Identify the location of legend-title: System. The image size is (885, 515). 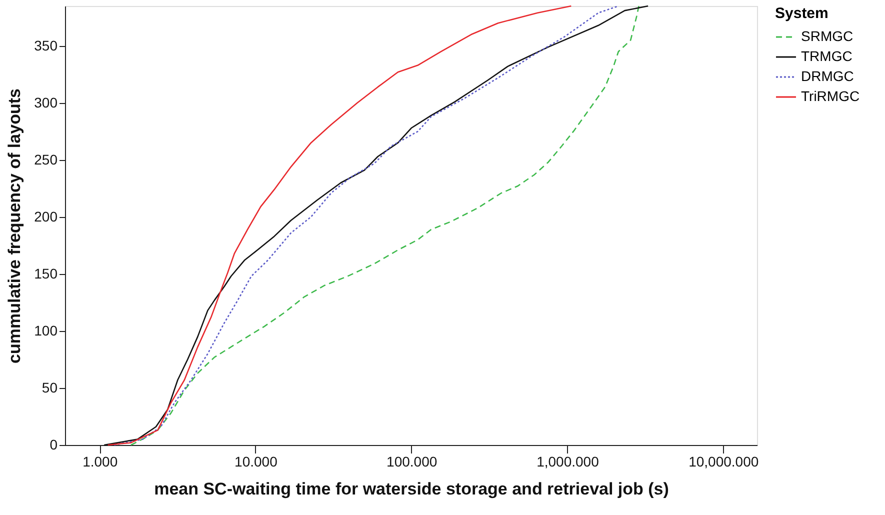
(801, 13).